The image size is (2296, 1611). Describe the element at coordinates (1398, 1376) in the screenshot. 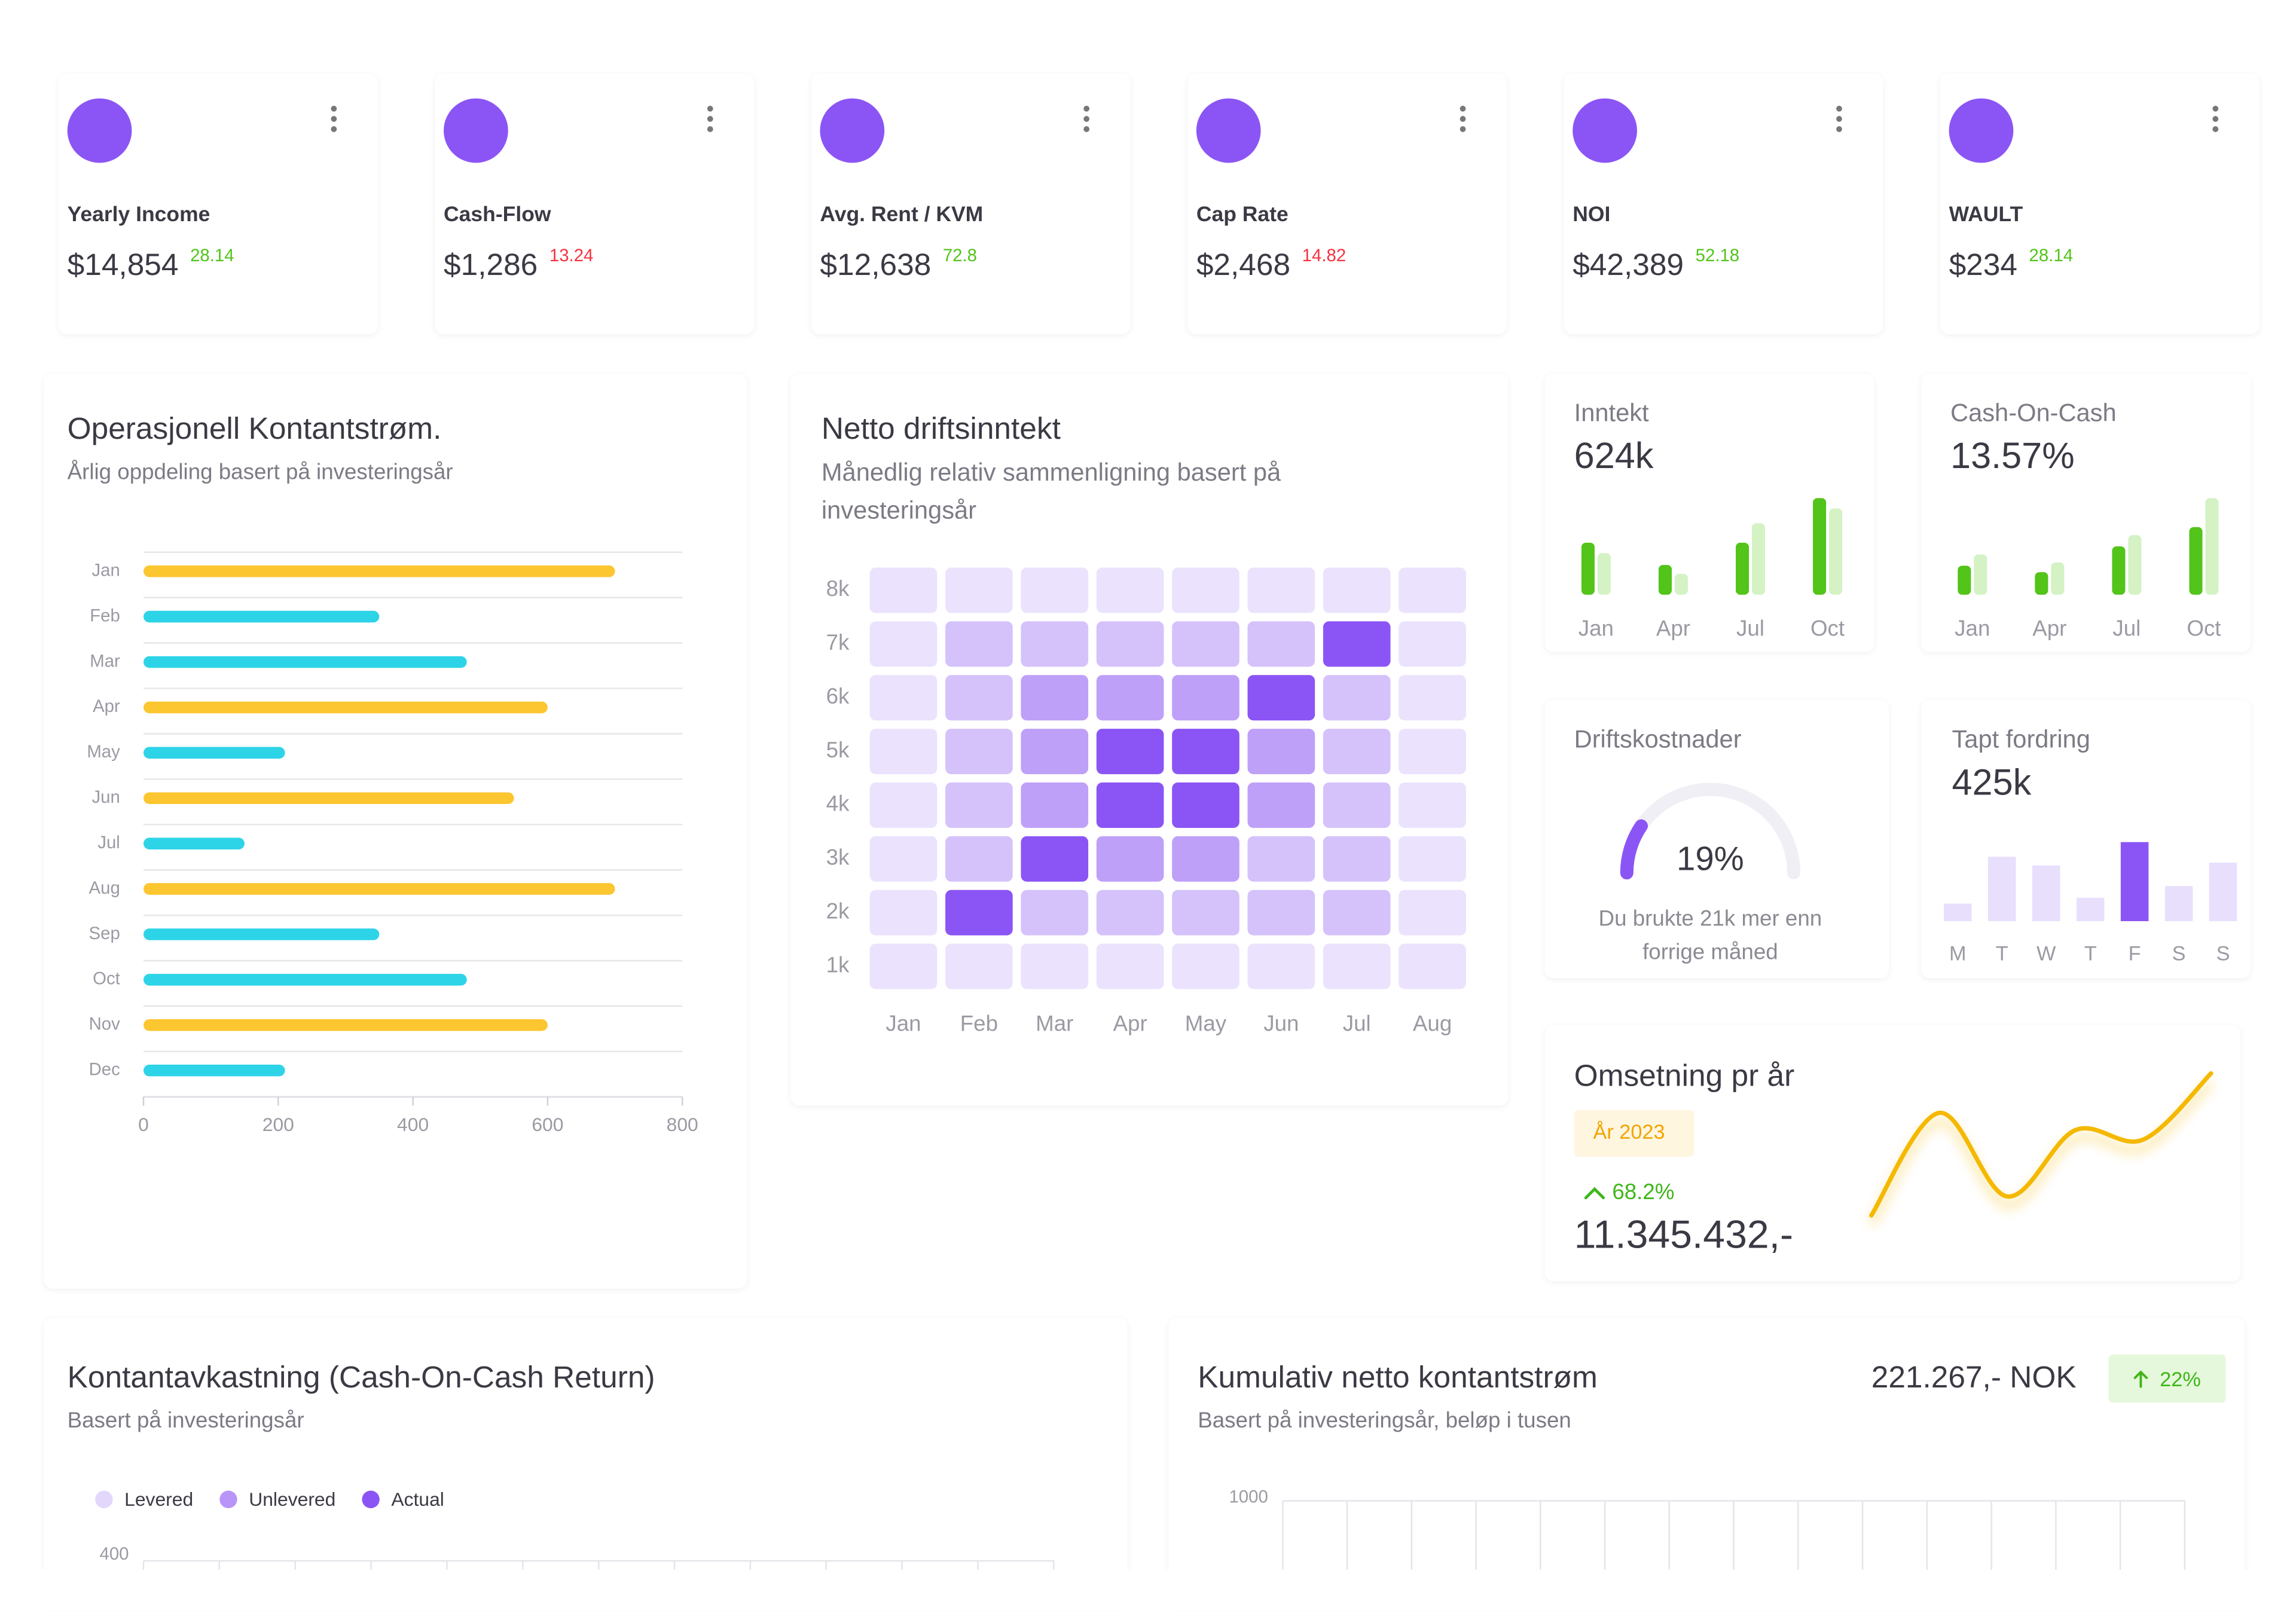

I see `card-title: Kumulativ netto kontantstrøm` at that location.